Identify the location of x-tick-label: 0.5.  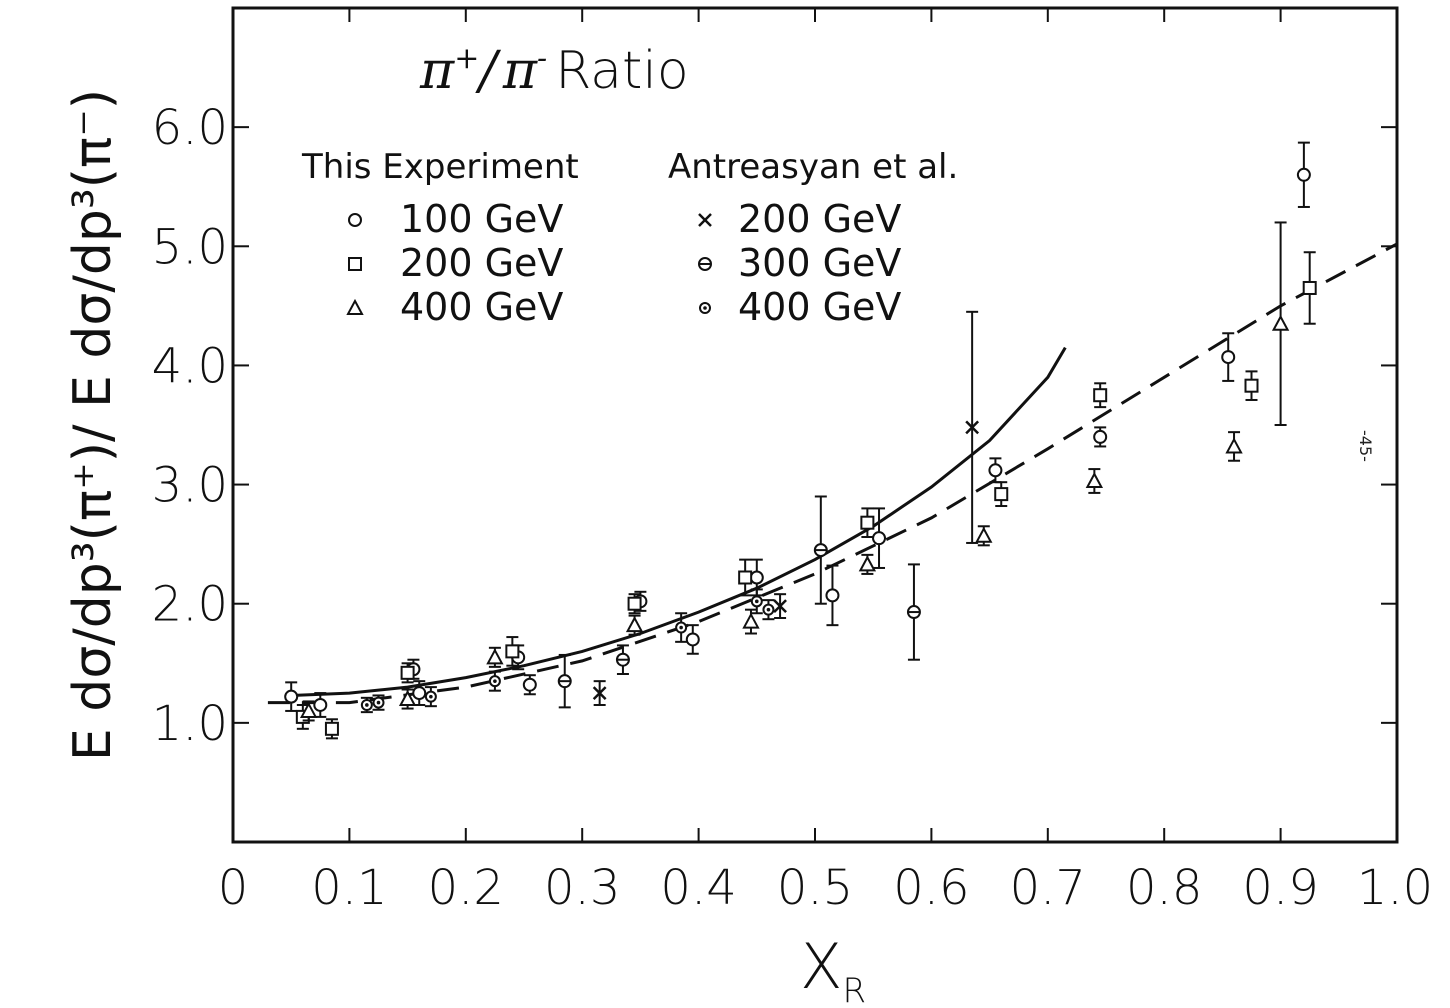
(815, 888).